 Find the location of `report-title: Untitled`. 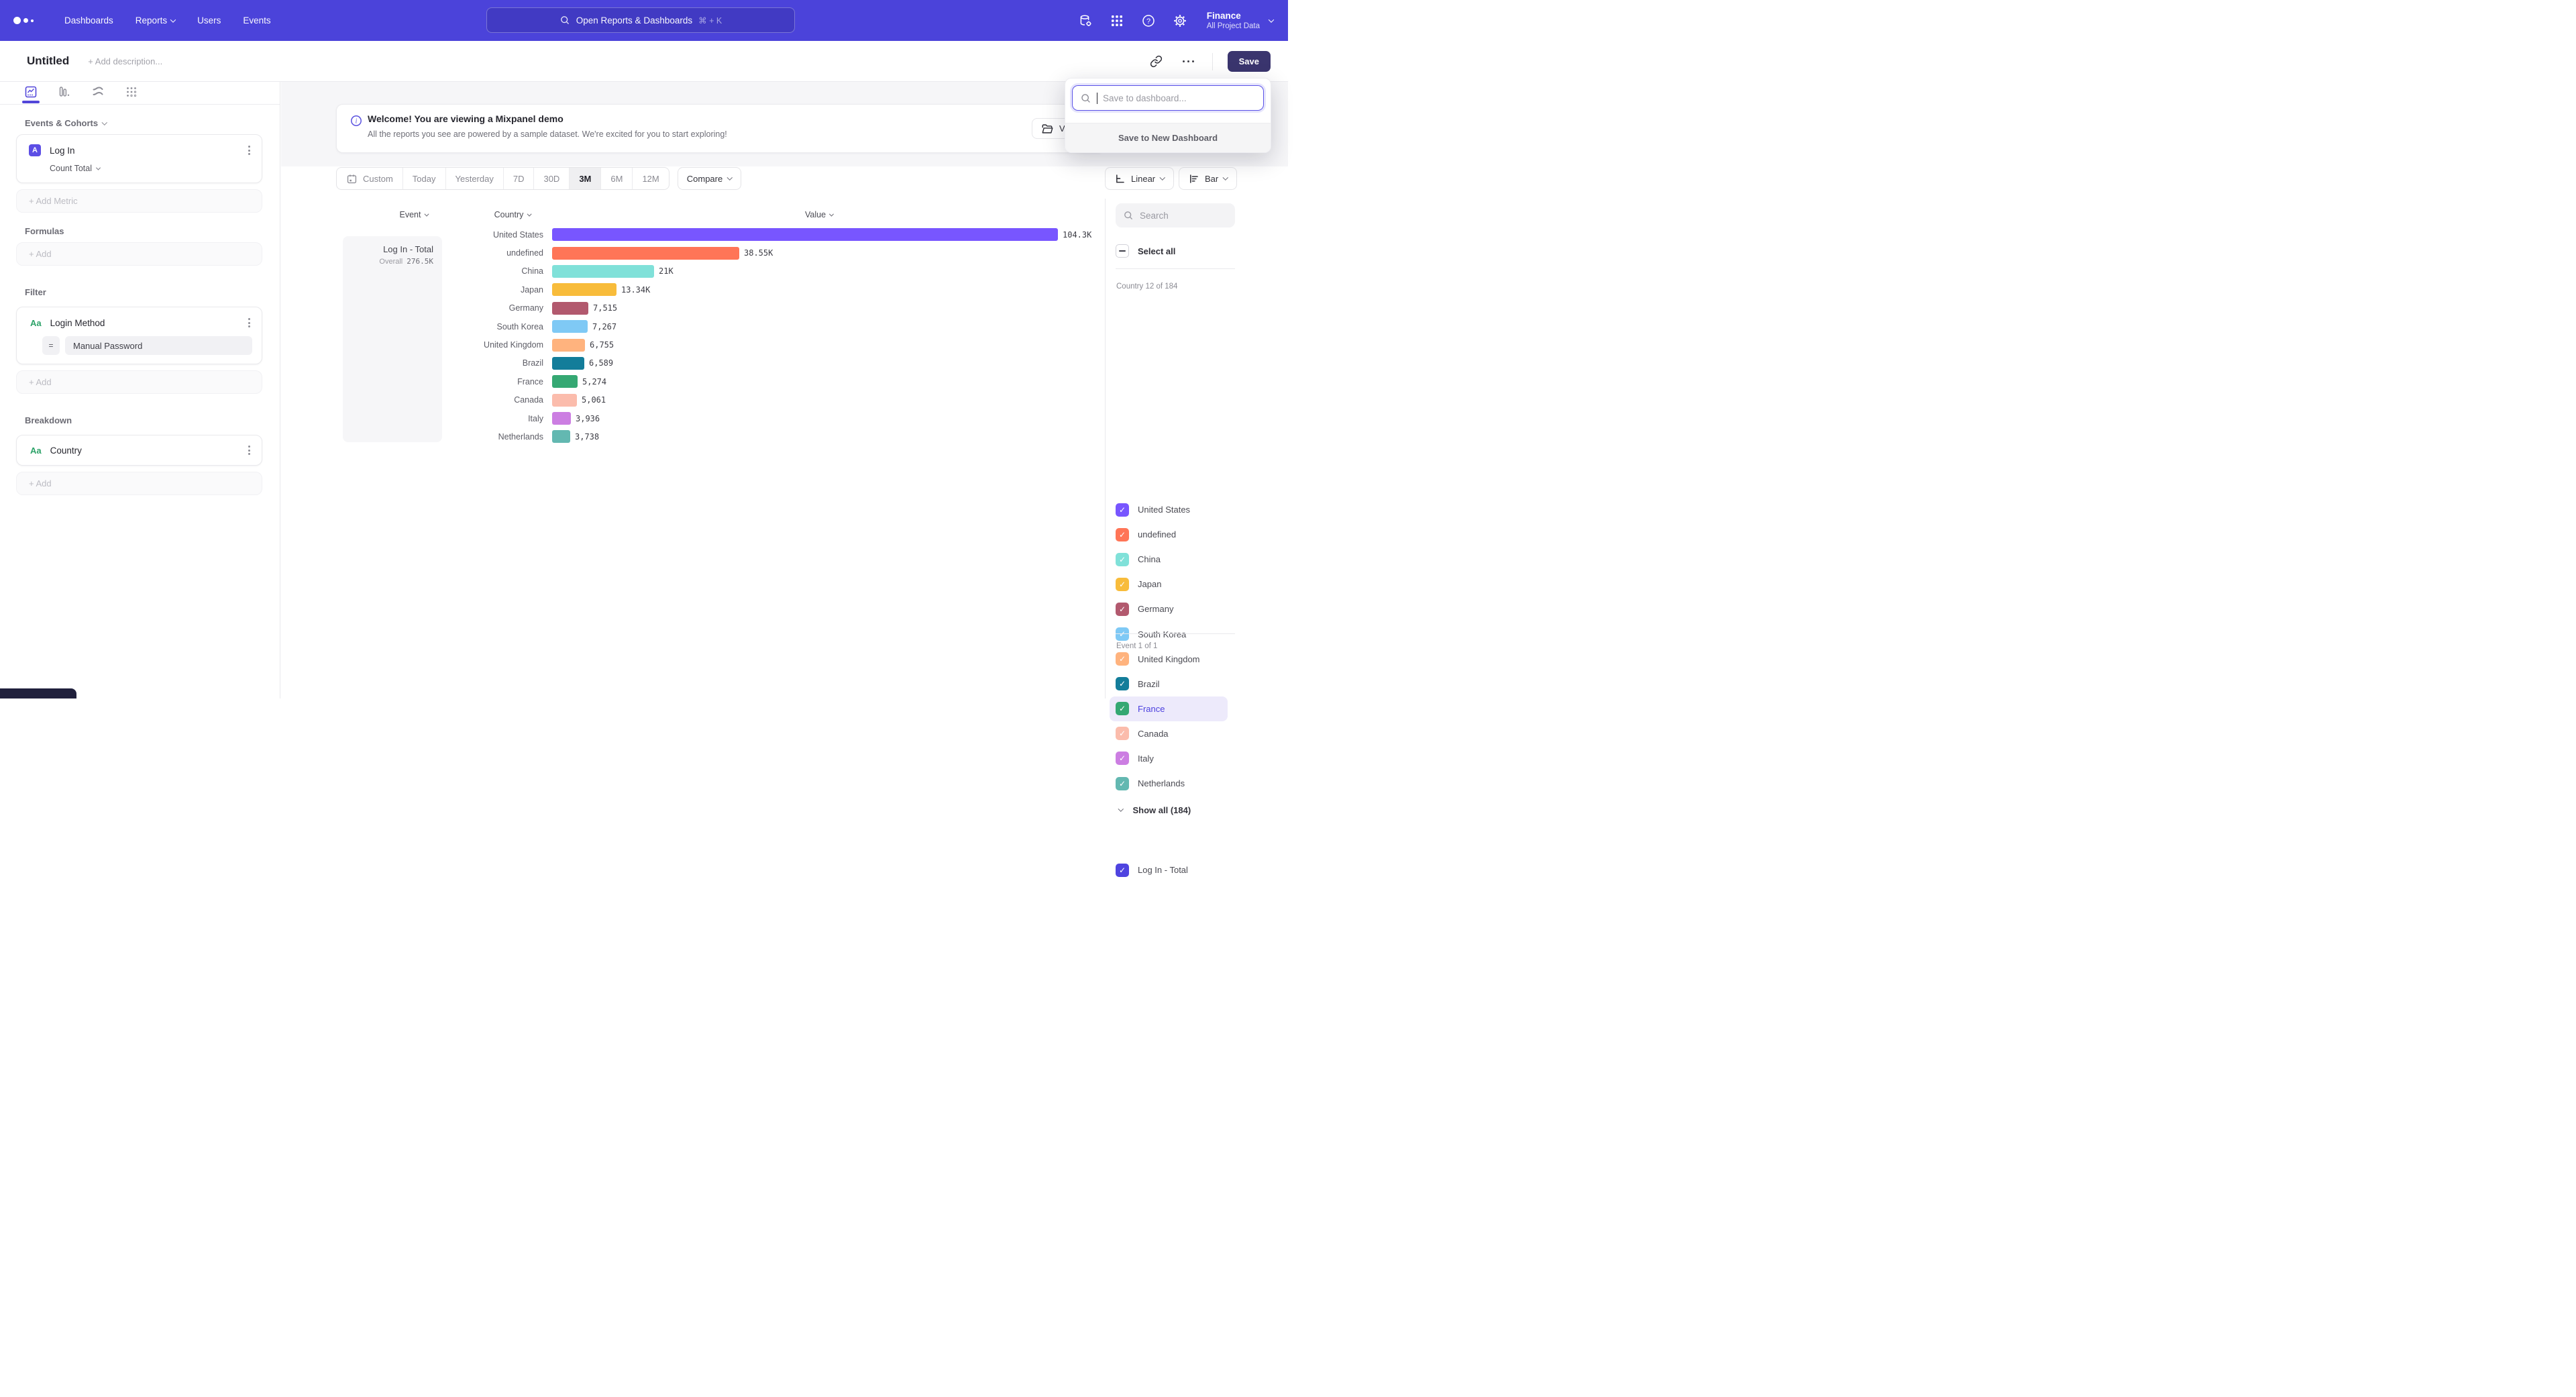

report-title: Untitled is located at coordinates (48, 61).